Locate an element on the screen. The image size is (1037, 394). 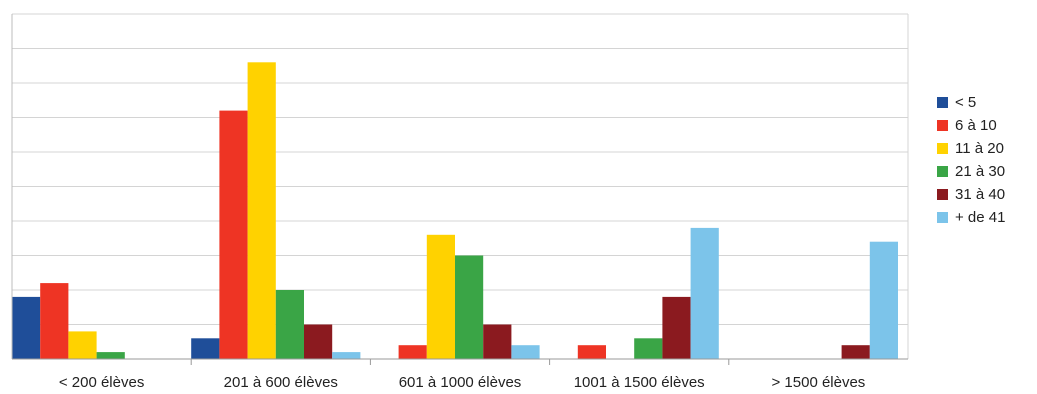
legend-label: 6 à 10 is located at coordinates (976, 125).